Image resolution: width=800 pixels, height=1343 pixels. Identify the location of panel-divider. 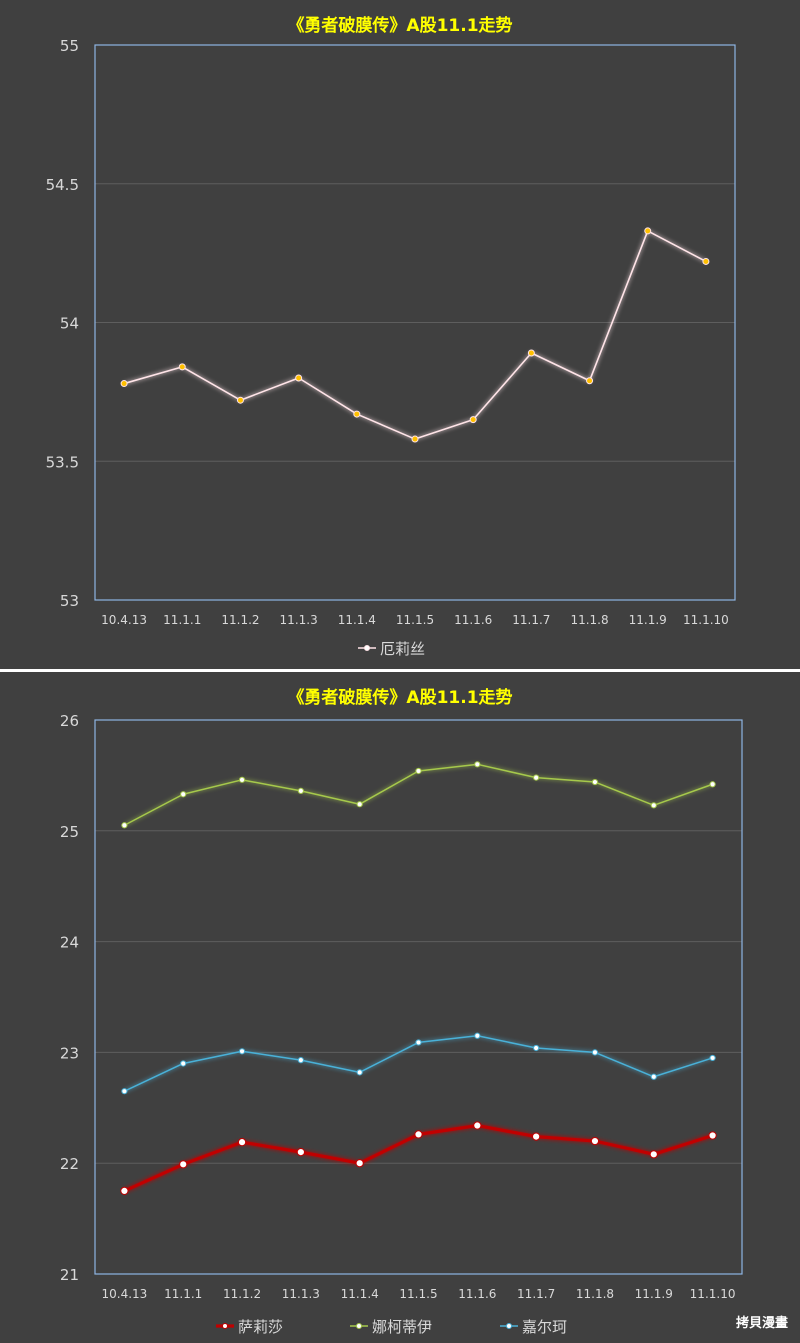
(400, 671).